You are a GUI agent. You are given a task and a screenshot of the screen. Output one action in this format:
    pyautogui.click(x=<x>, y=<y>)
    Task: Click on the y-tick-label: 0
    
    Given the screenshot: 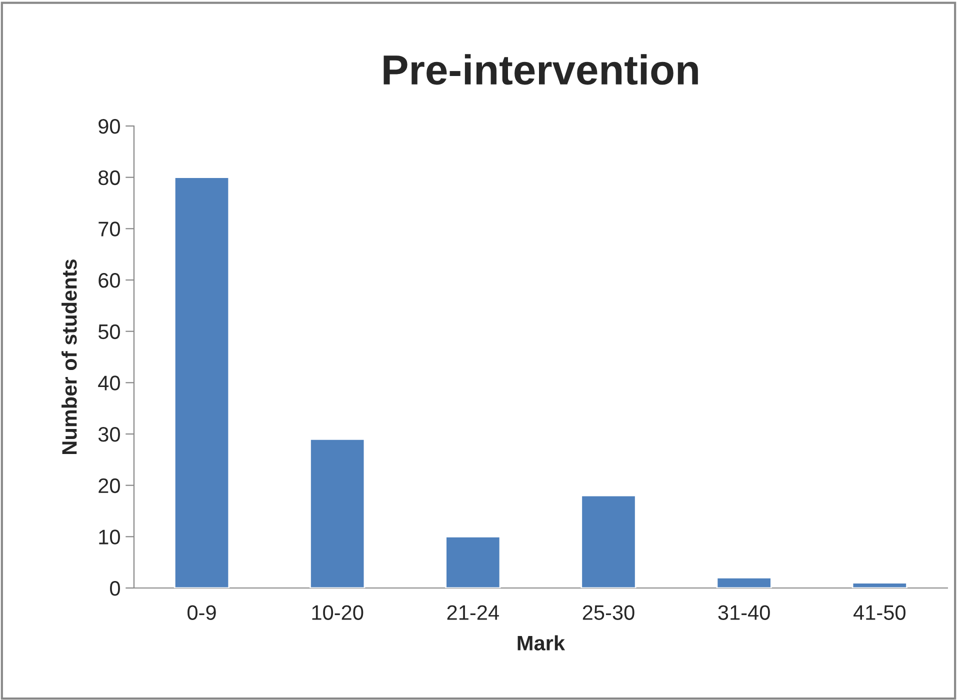 What is the action you would take?
    pyautogui.click(x=115, y=588)
    